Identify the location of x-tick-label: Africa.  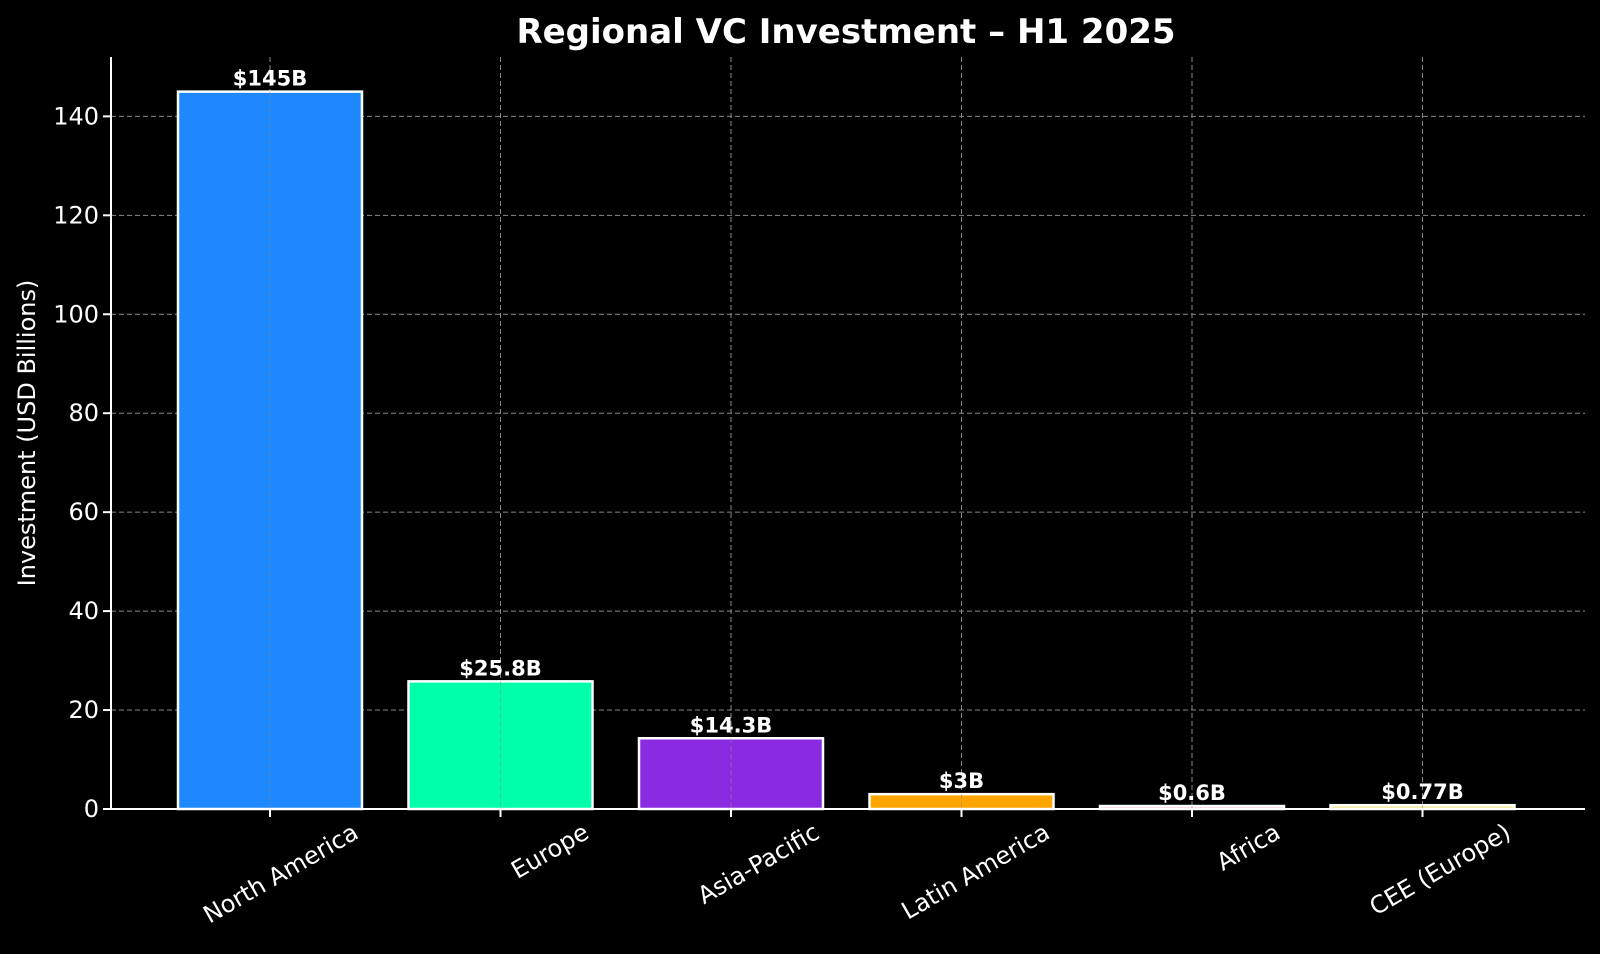
(1248, 847).